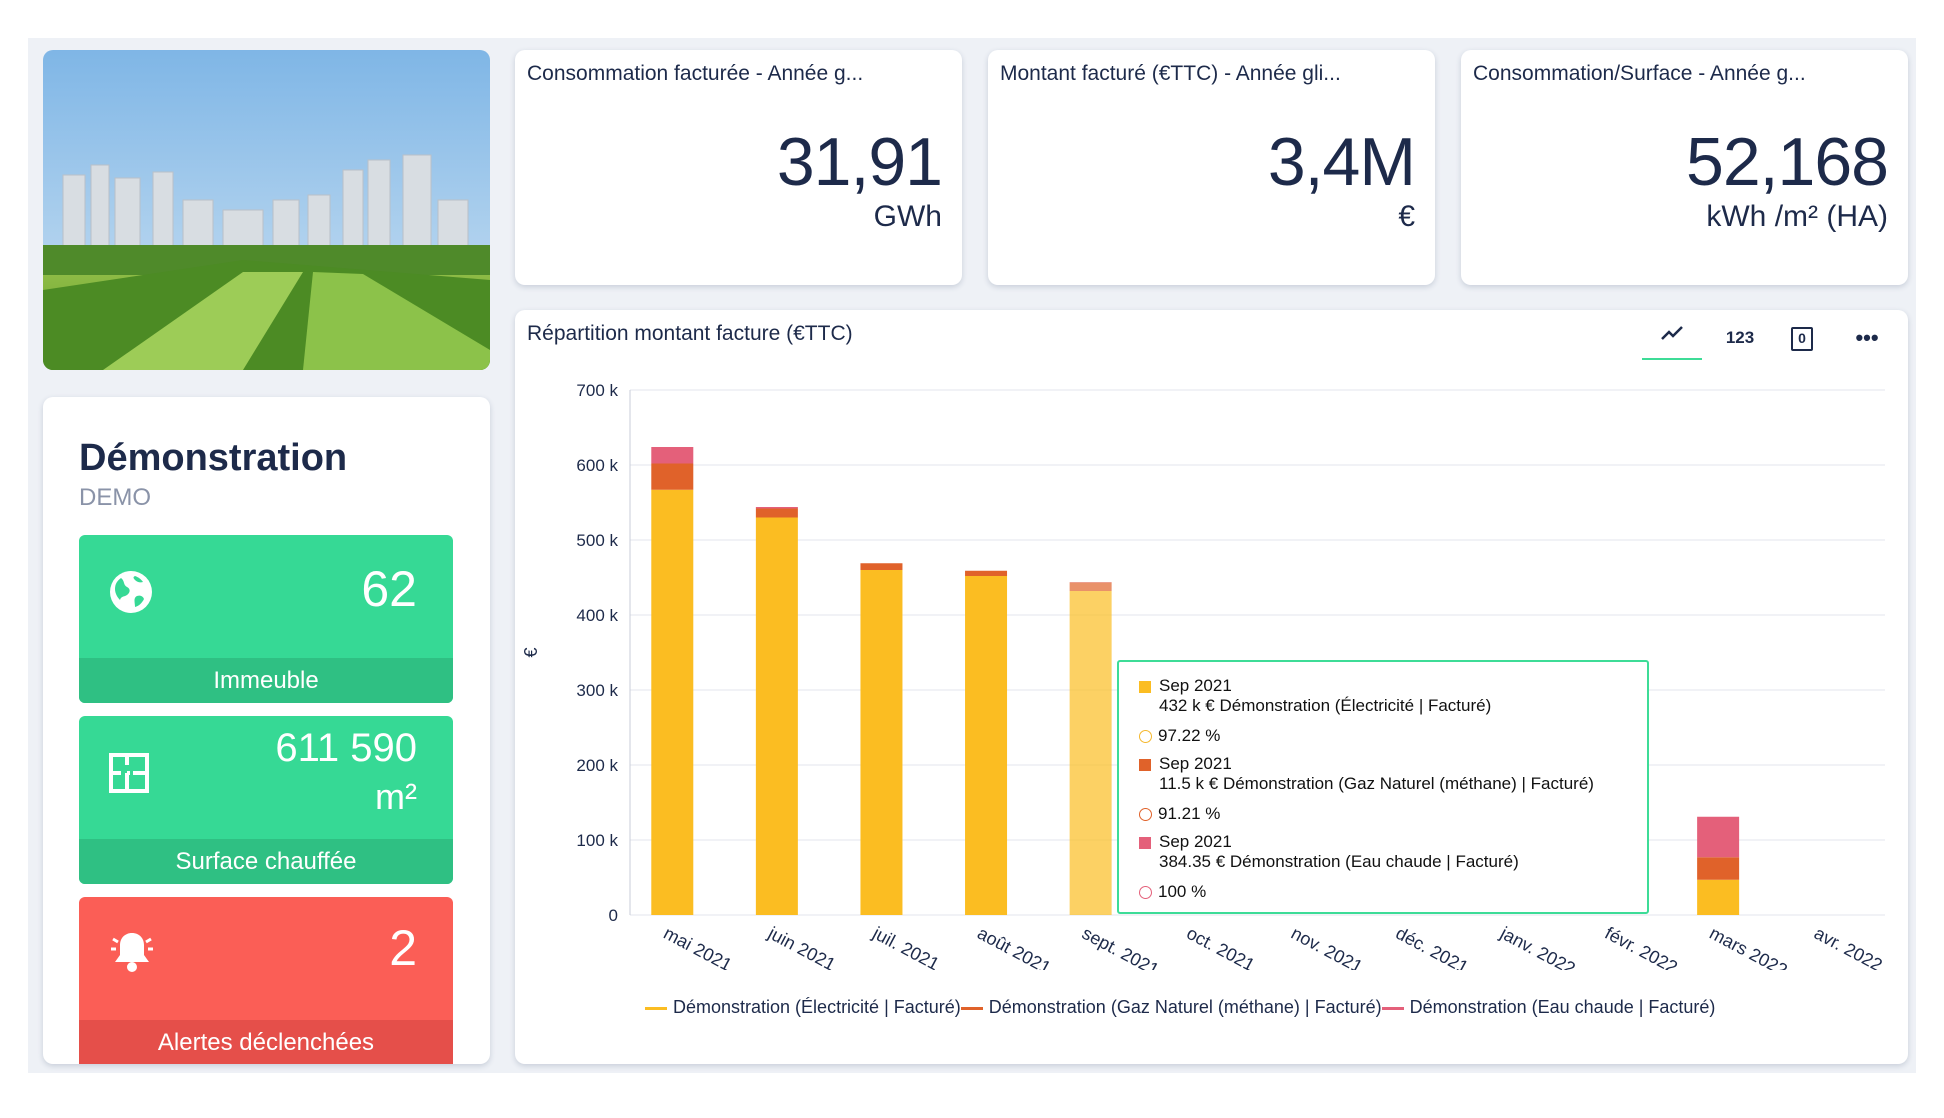 The height and width of the screenshot is (1118, 1944). I want to click on legend-item-electricity: Démonstration (Électricité | Facturé), so click(803, 1007).